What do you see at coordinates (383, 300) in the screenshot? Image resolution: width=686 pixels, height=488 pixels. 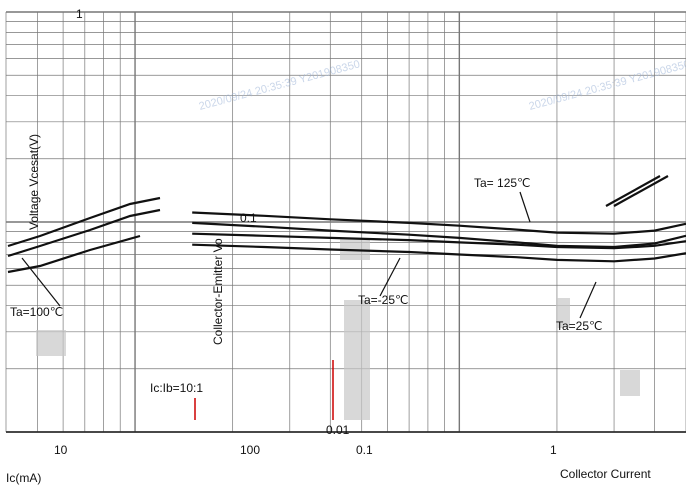 I see `annotation-ta-minus-25: Ta=-25℃` at bounding box center [383, 300].